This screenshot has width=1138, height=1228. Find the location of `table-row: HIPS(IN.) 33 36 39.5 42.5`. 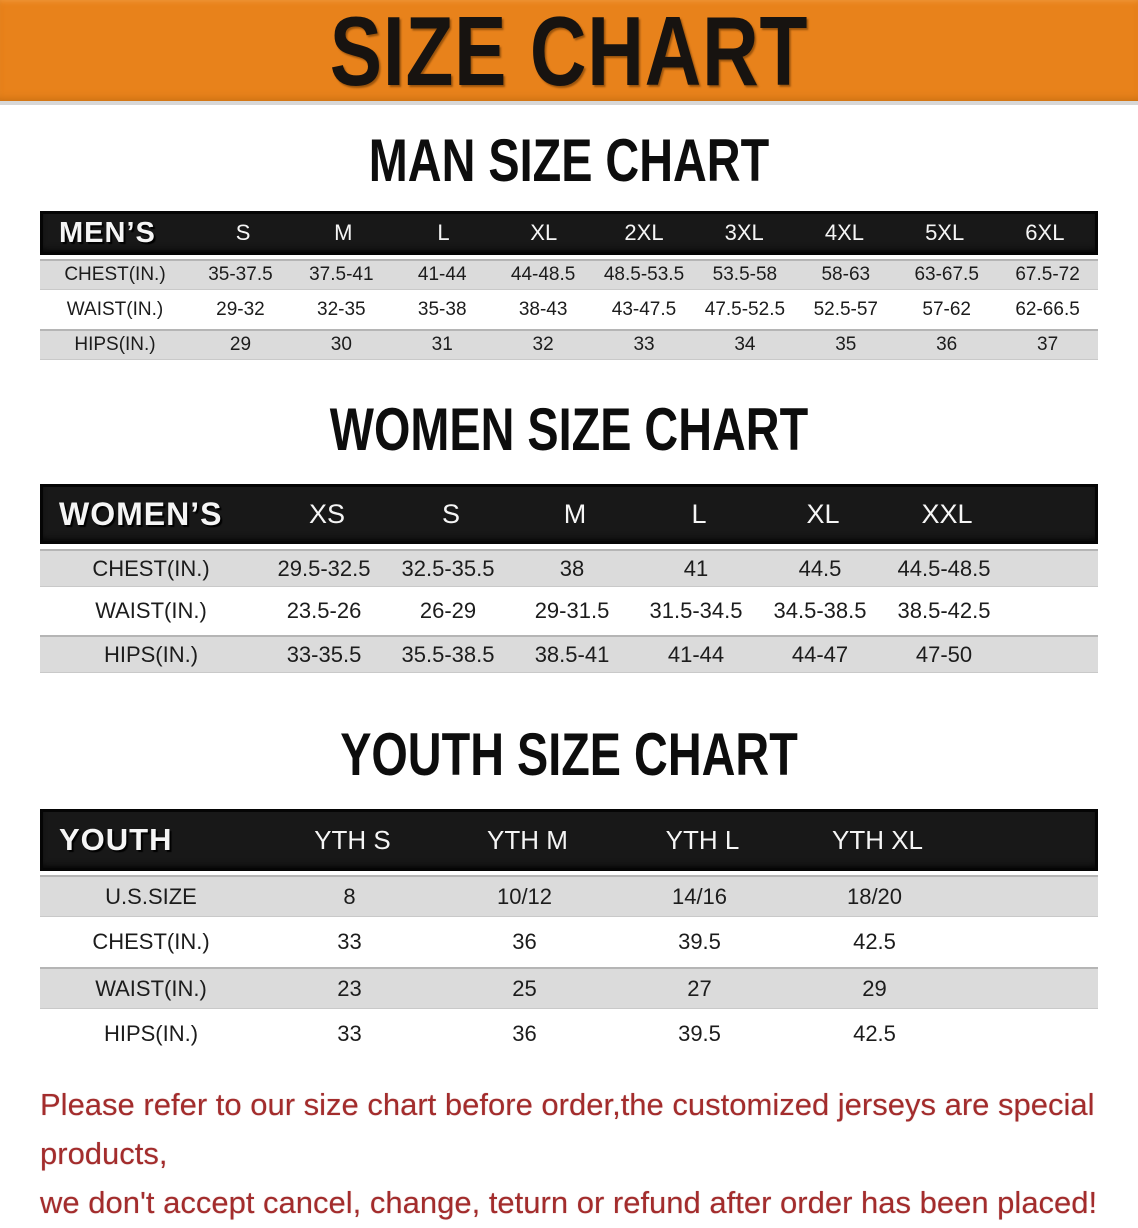

table-row: HIPS(IN.) 33 36 39.5 42.5 is located at coordinates (569, 1034).